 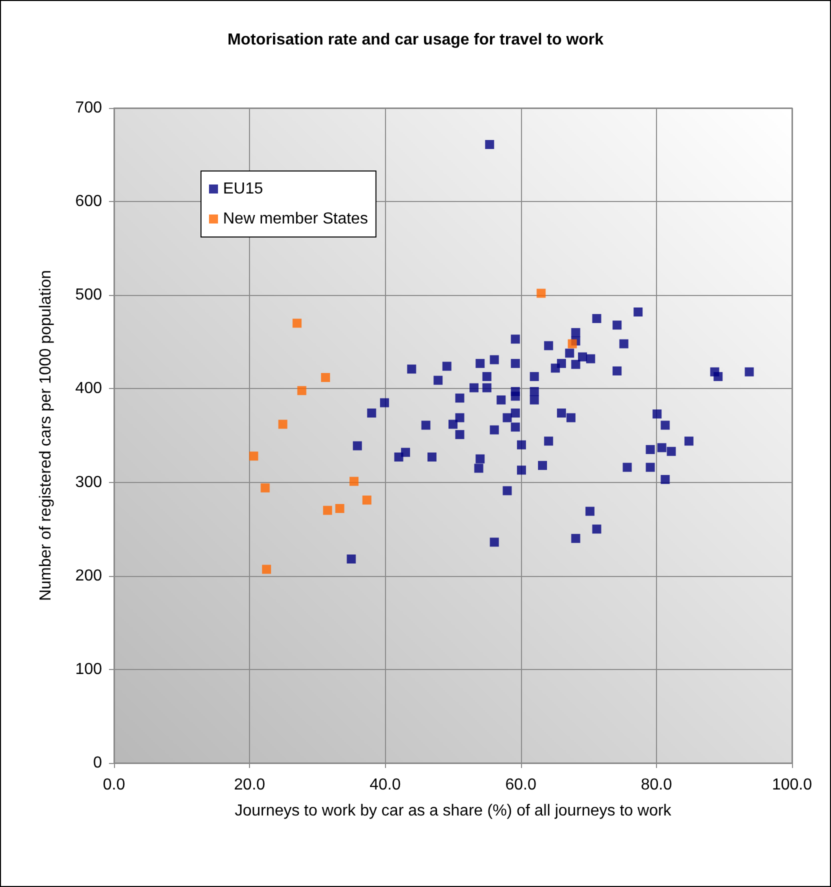 I want to click on y-tick-label: 100, so click(x=88, y=669).